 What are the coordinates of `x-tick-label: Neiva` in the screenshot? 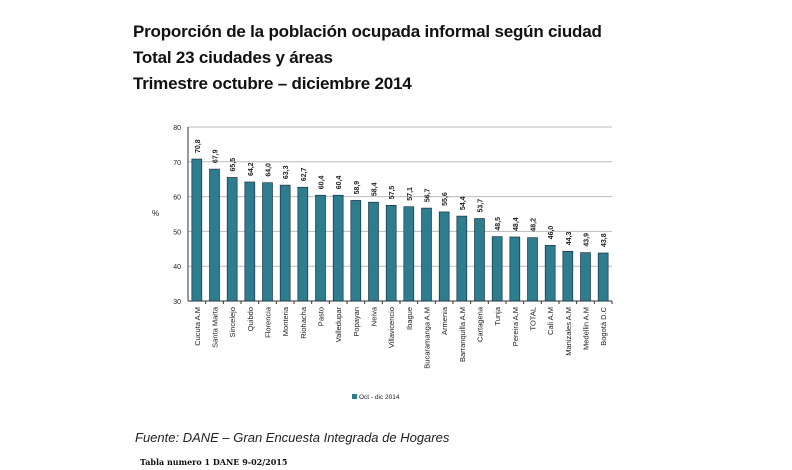 It's located at (374, 316).